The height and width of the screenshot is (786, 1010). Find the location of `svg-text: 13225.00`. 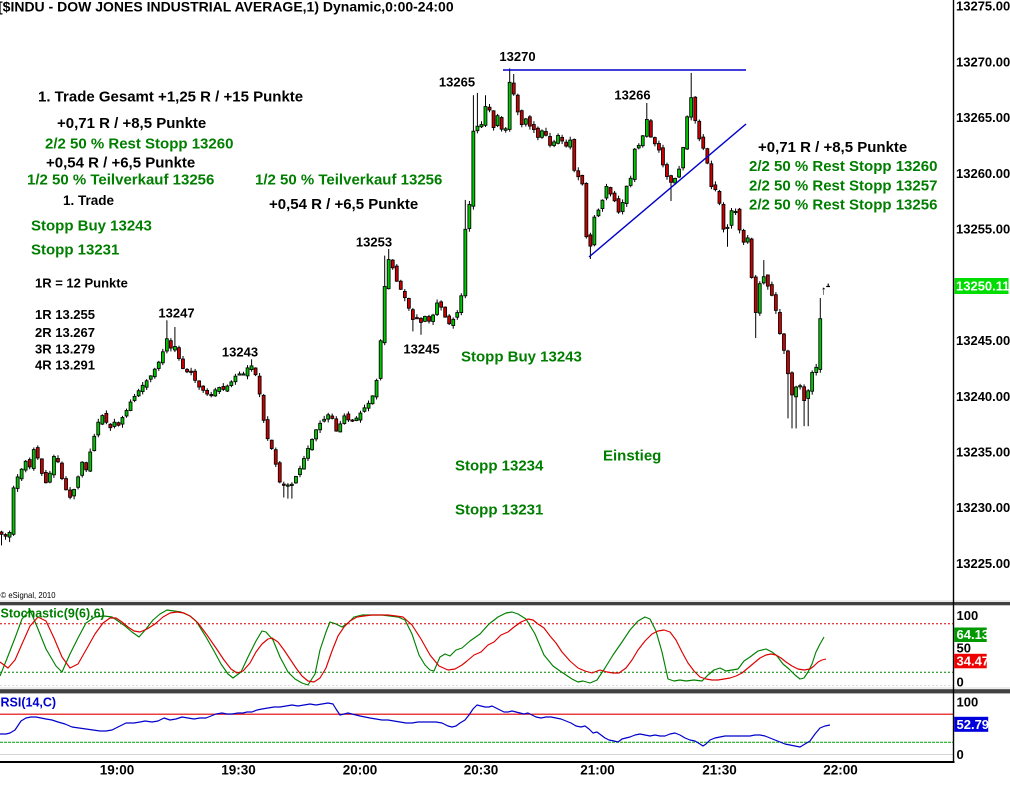

svg-text: 13225.00 is located at coordinates (983, 563).